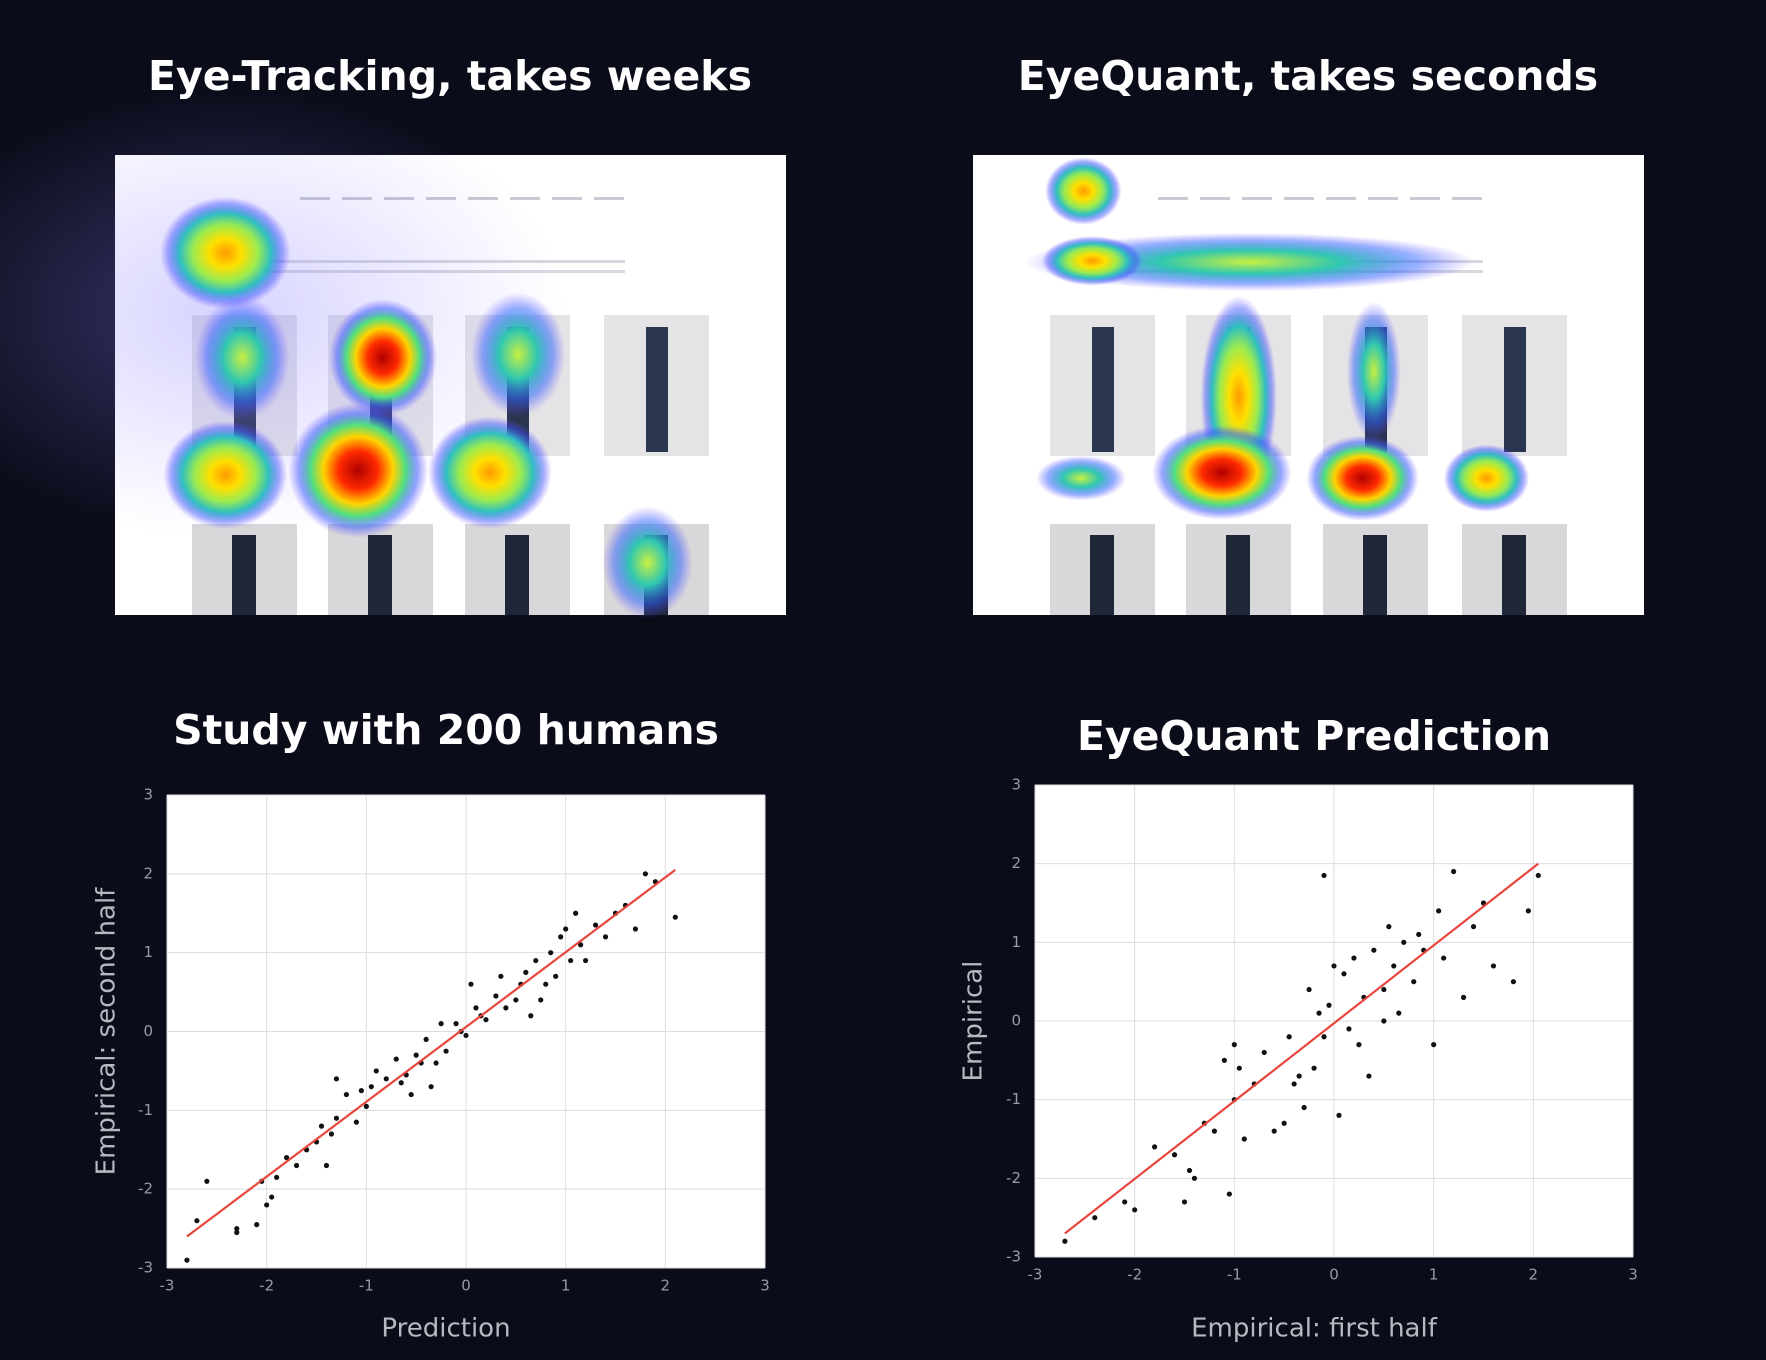 The image size is (1766, 1360). Describe the element at coordinates (1314, 736) in the screenshot. I see `chart-title: EyeQuant Prediction` at that location.